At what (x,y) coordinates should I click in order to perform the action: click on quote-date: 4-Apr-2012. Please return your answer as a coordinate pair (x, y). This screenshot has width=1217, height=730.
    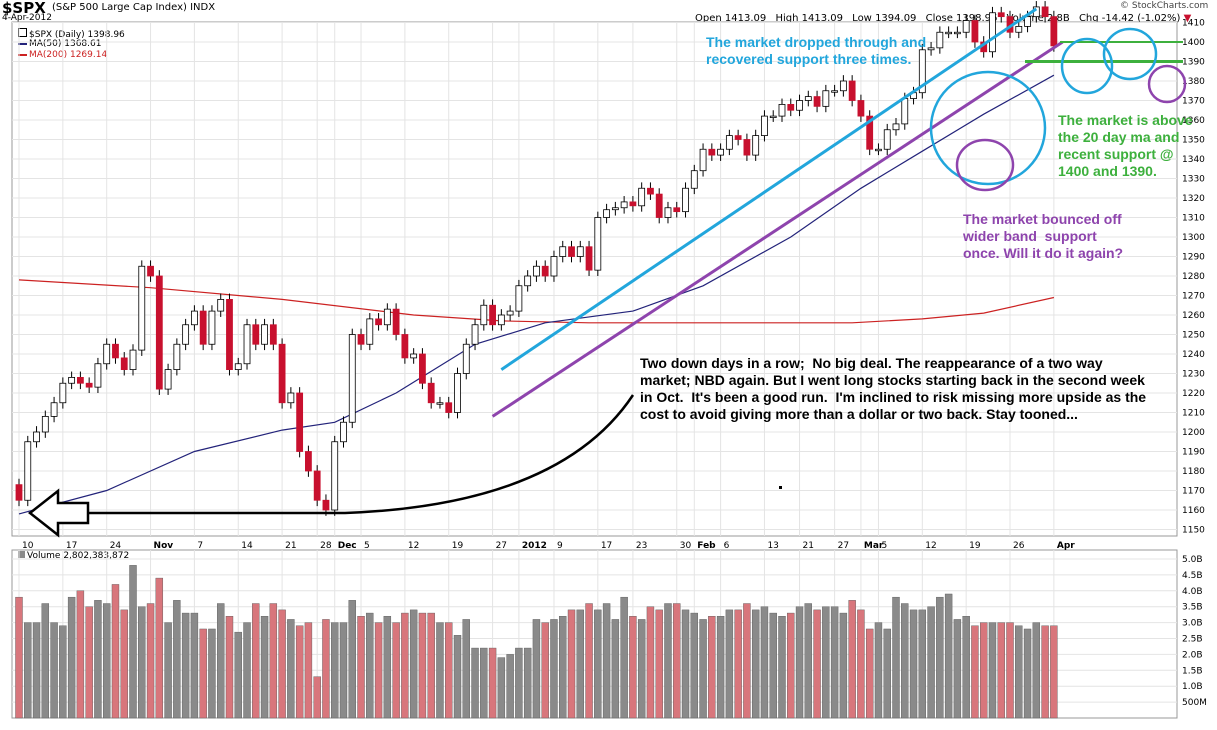
    Looking at the image, I should click on (27, 18).